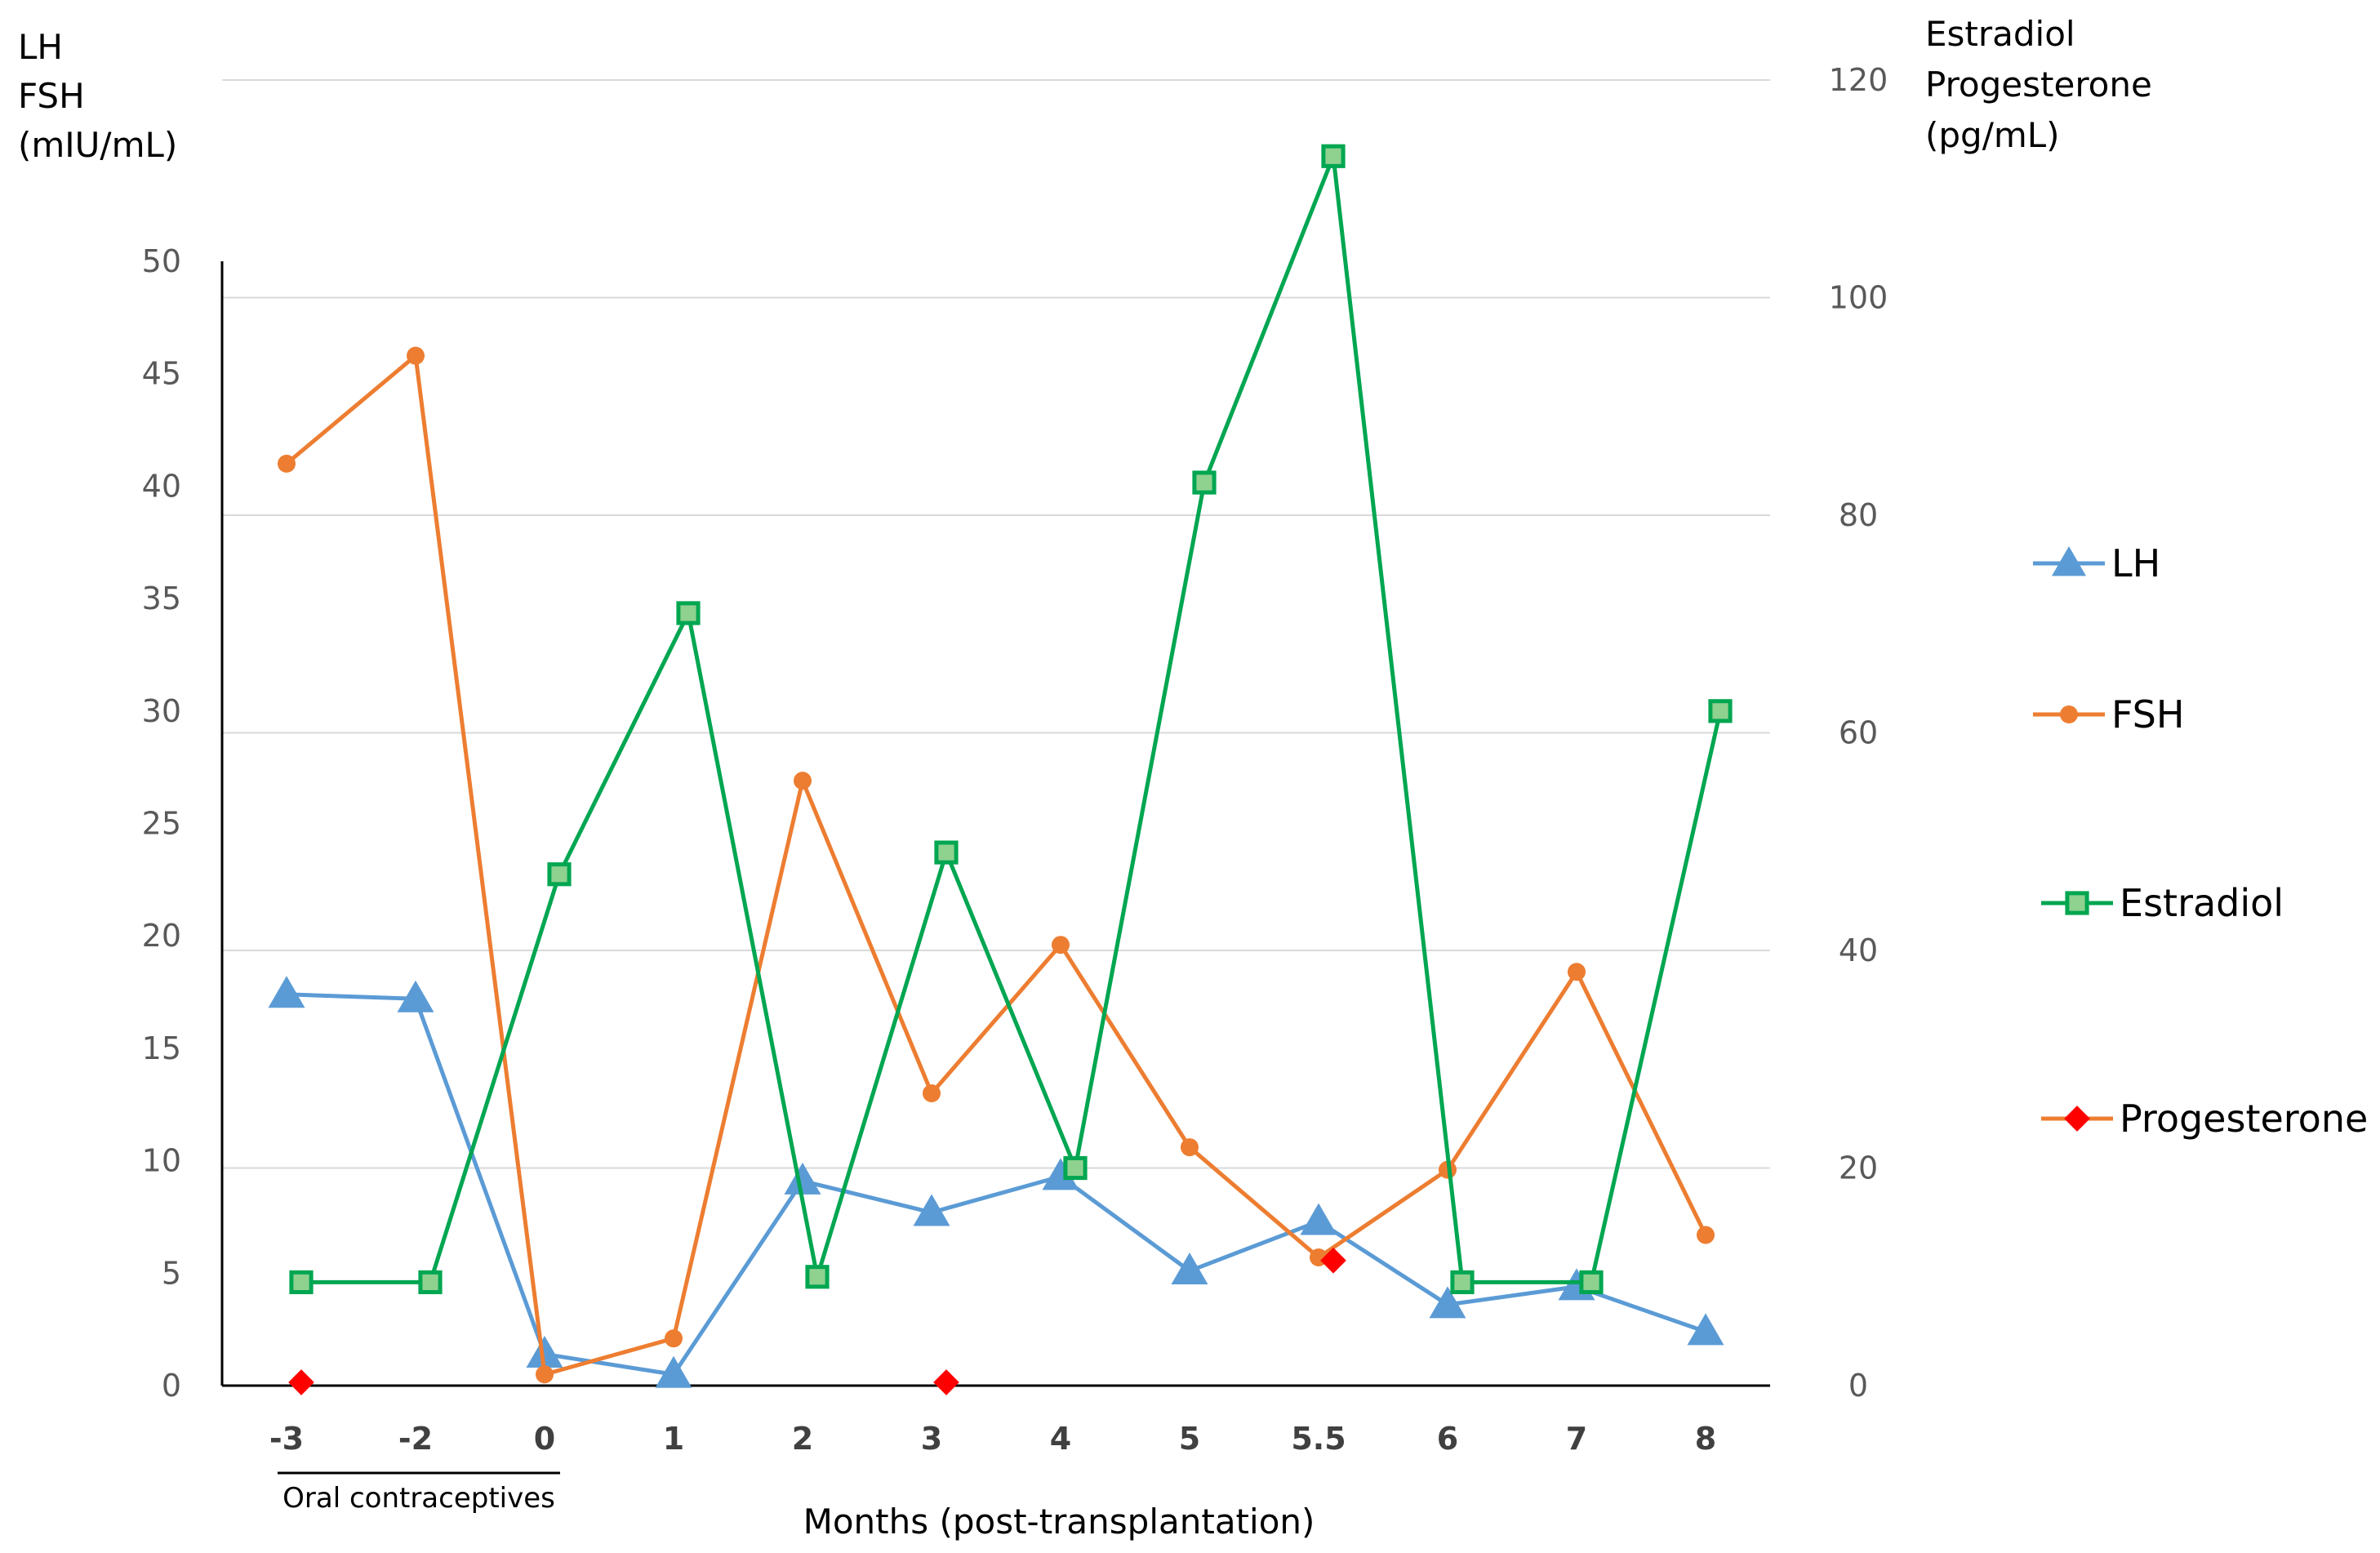 This screenshot has width=2380, height=1553. I want to click on right-axis-ticks: 0 20 40 60 80 100 120, so click(1859, 733).